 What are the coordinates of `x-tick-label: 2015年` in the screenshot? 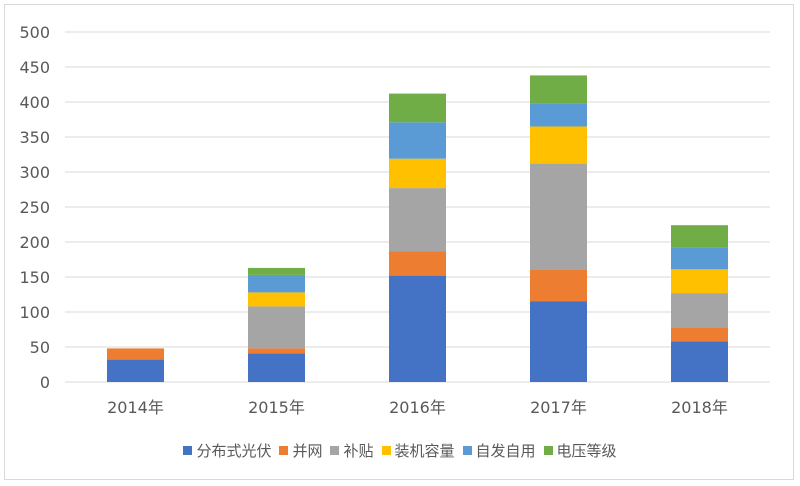 It's located at (276, 407).